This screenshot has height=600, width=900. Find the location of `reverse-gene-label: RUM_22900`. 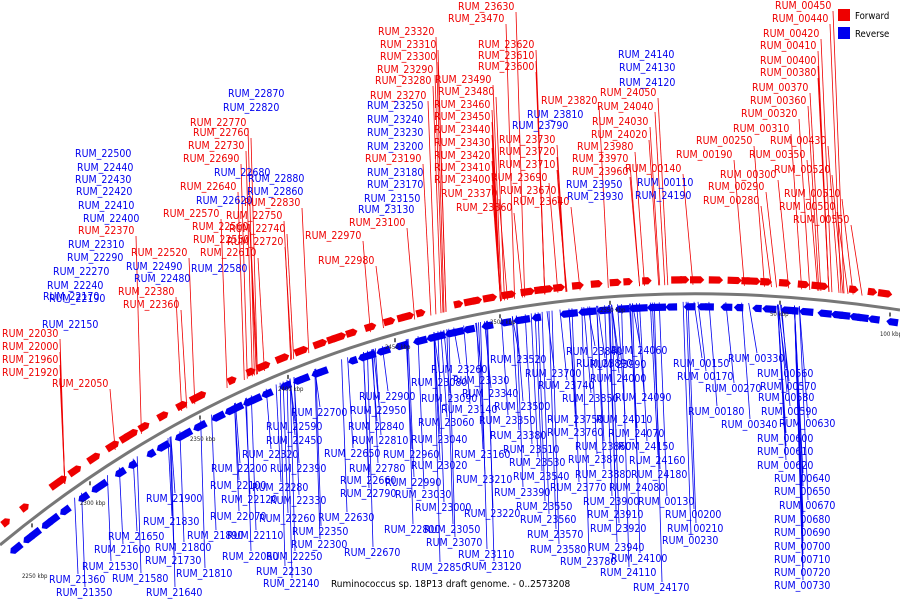

reverse-gene-label: RUM_22900 is located at coordinates (387, 397).